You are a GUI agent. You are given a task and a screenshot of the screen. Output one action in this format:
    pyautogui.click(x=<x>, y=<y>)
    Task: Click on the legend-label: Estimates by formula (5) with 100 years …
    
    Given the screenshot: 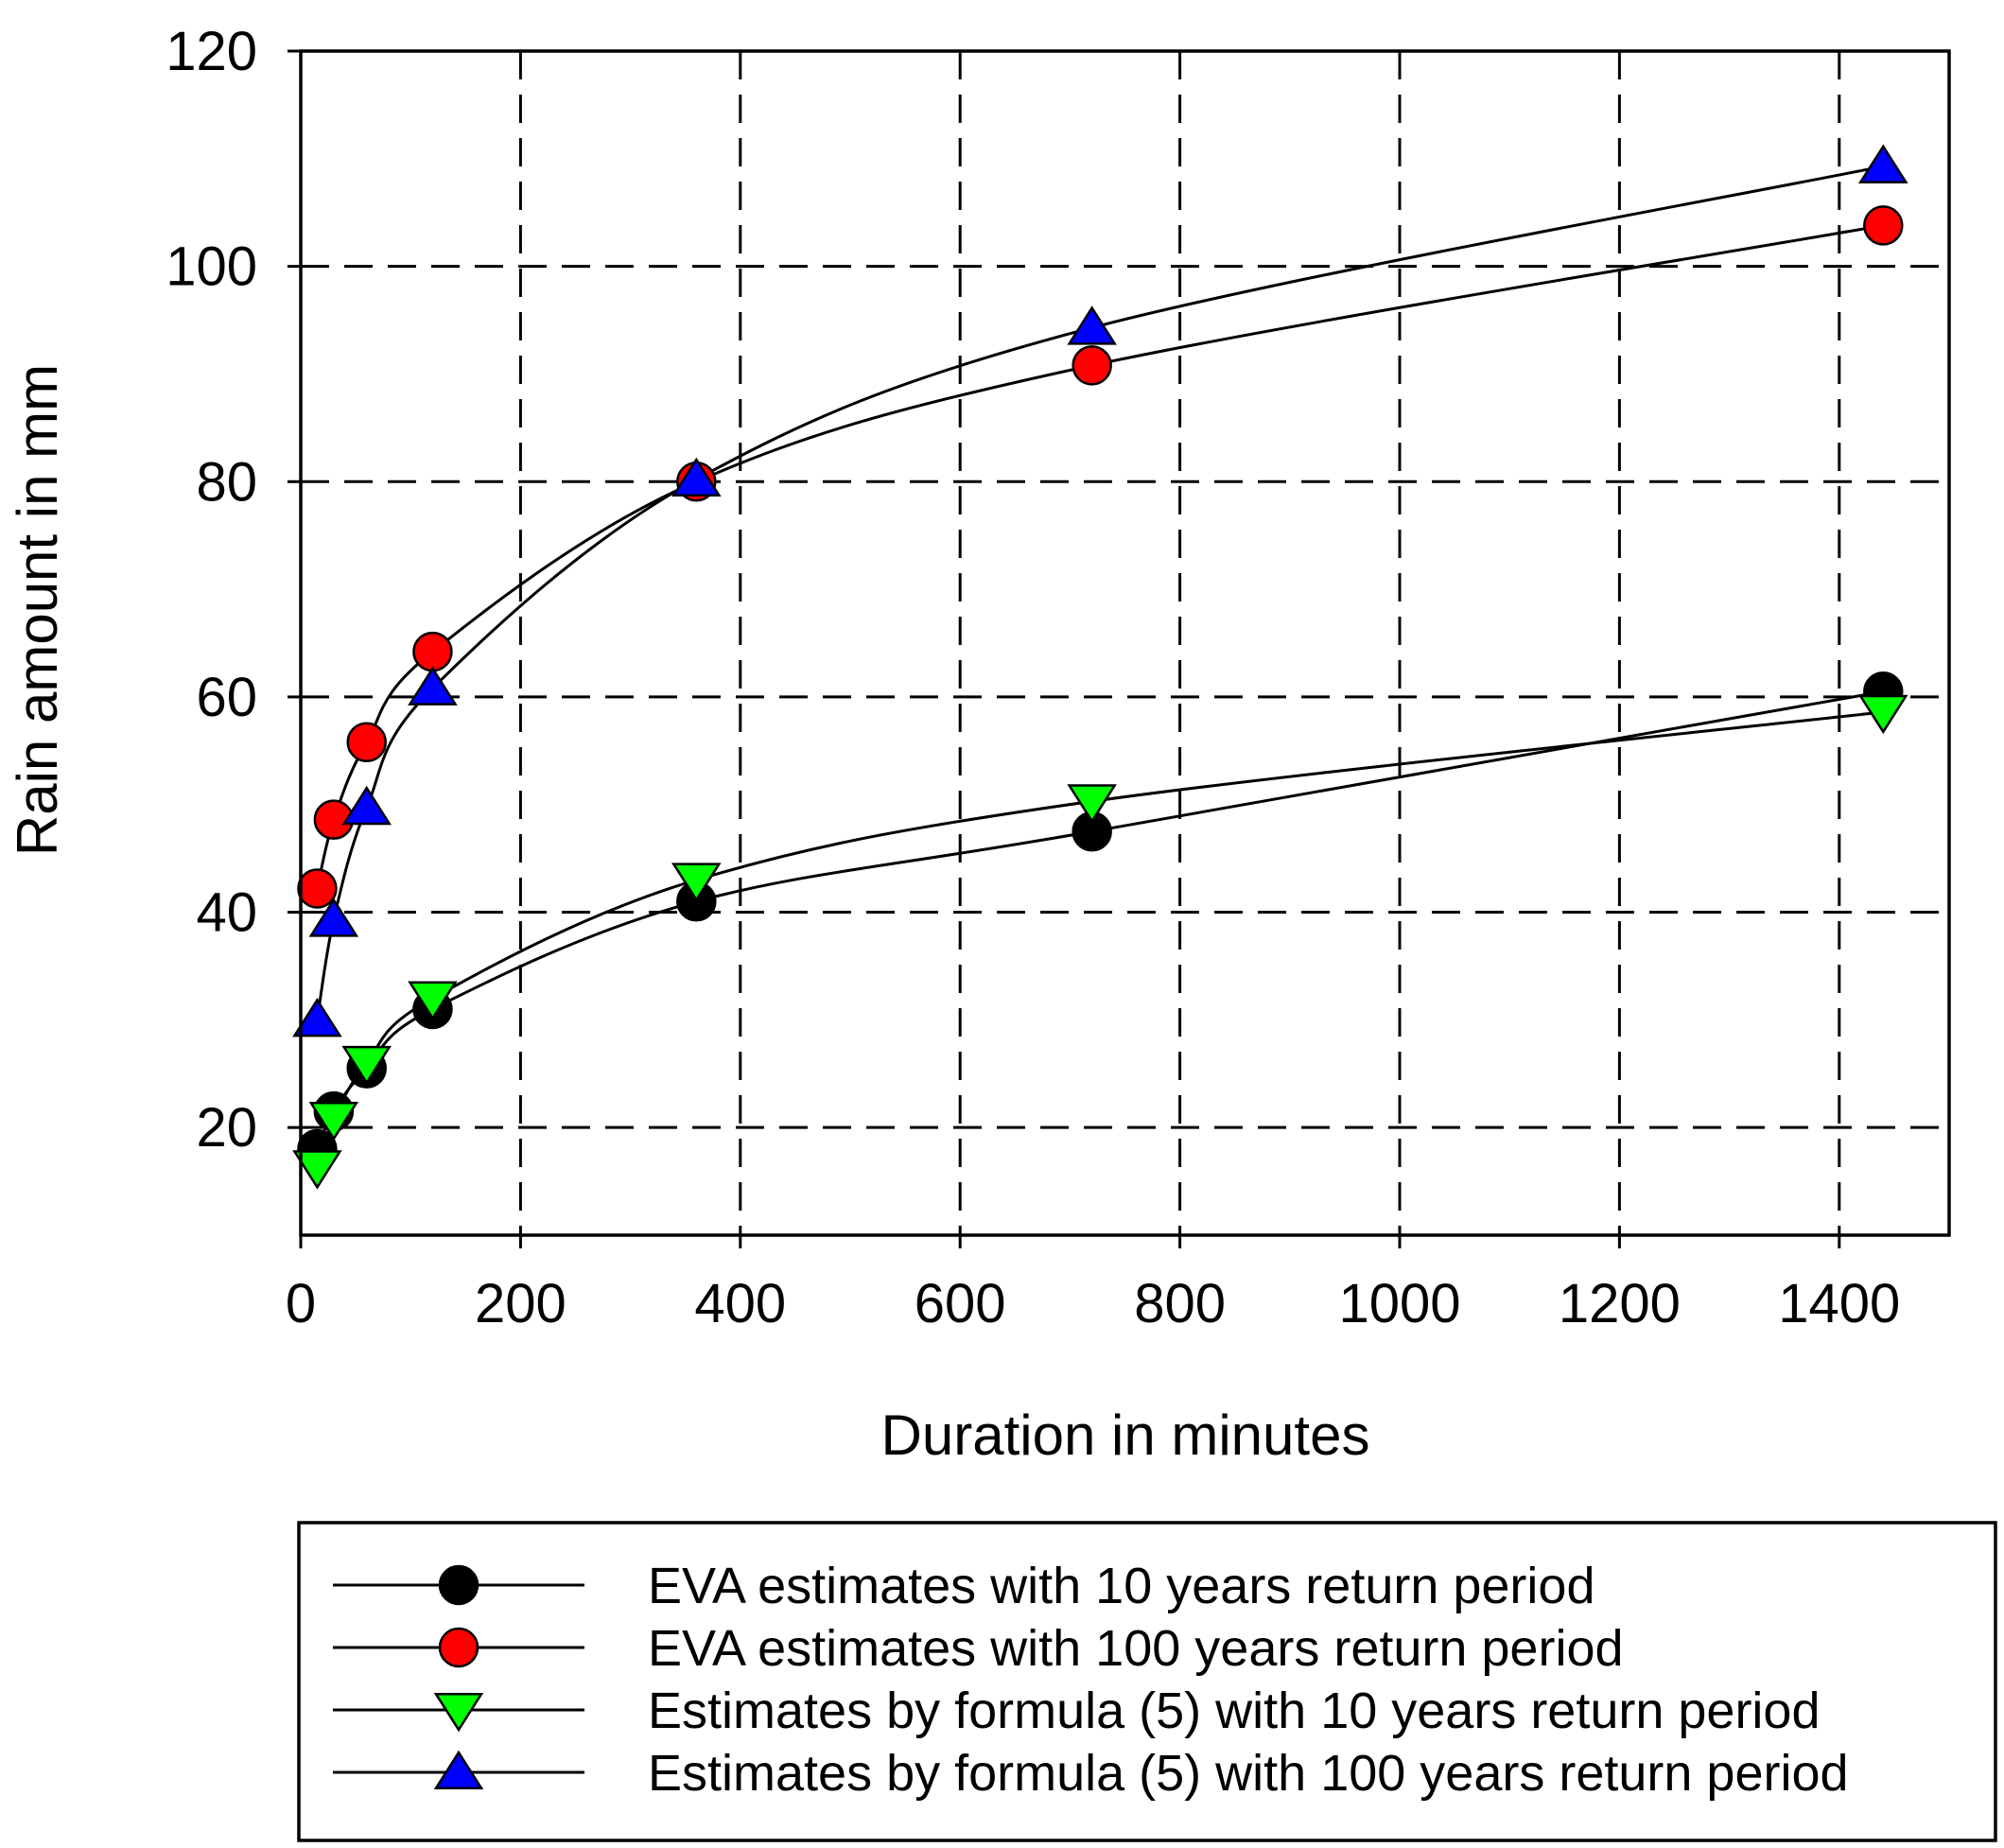 What is the action you would take?
    pyautogui.click(x=1248, y=1773)
    